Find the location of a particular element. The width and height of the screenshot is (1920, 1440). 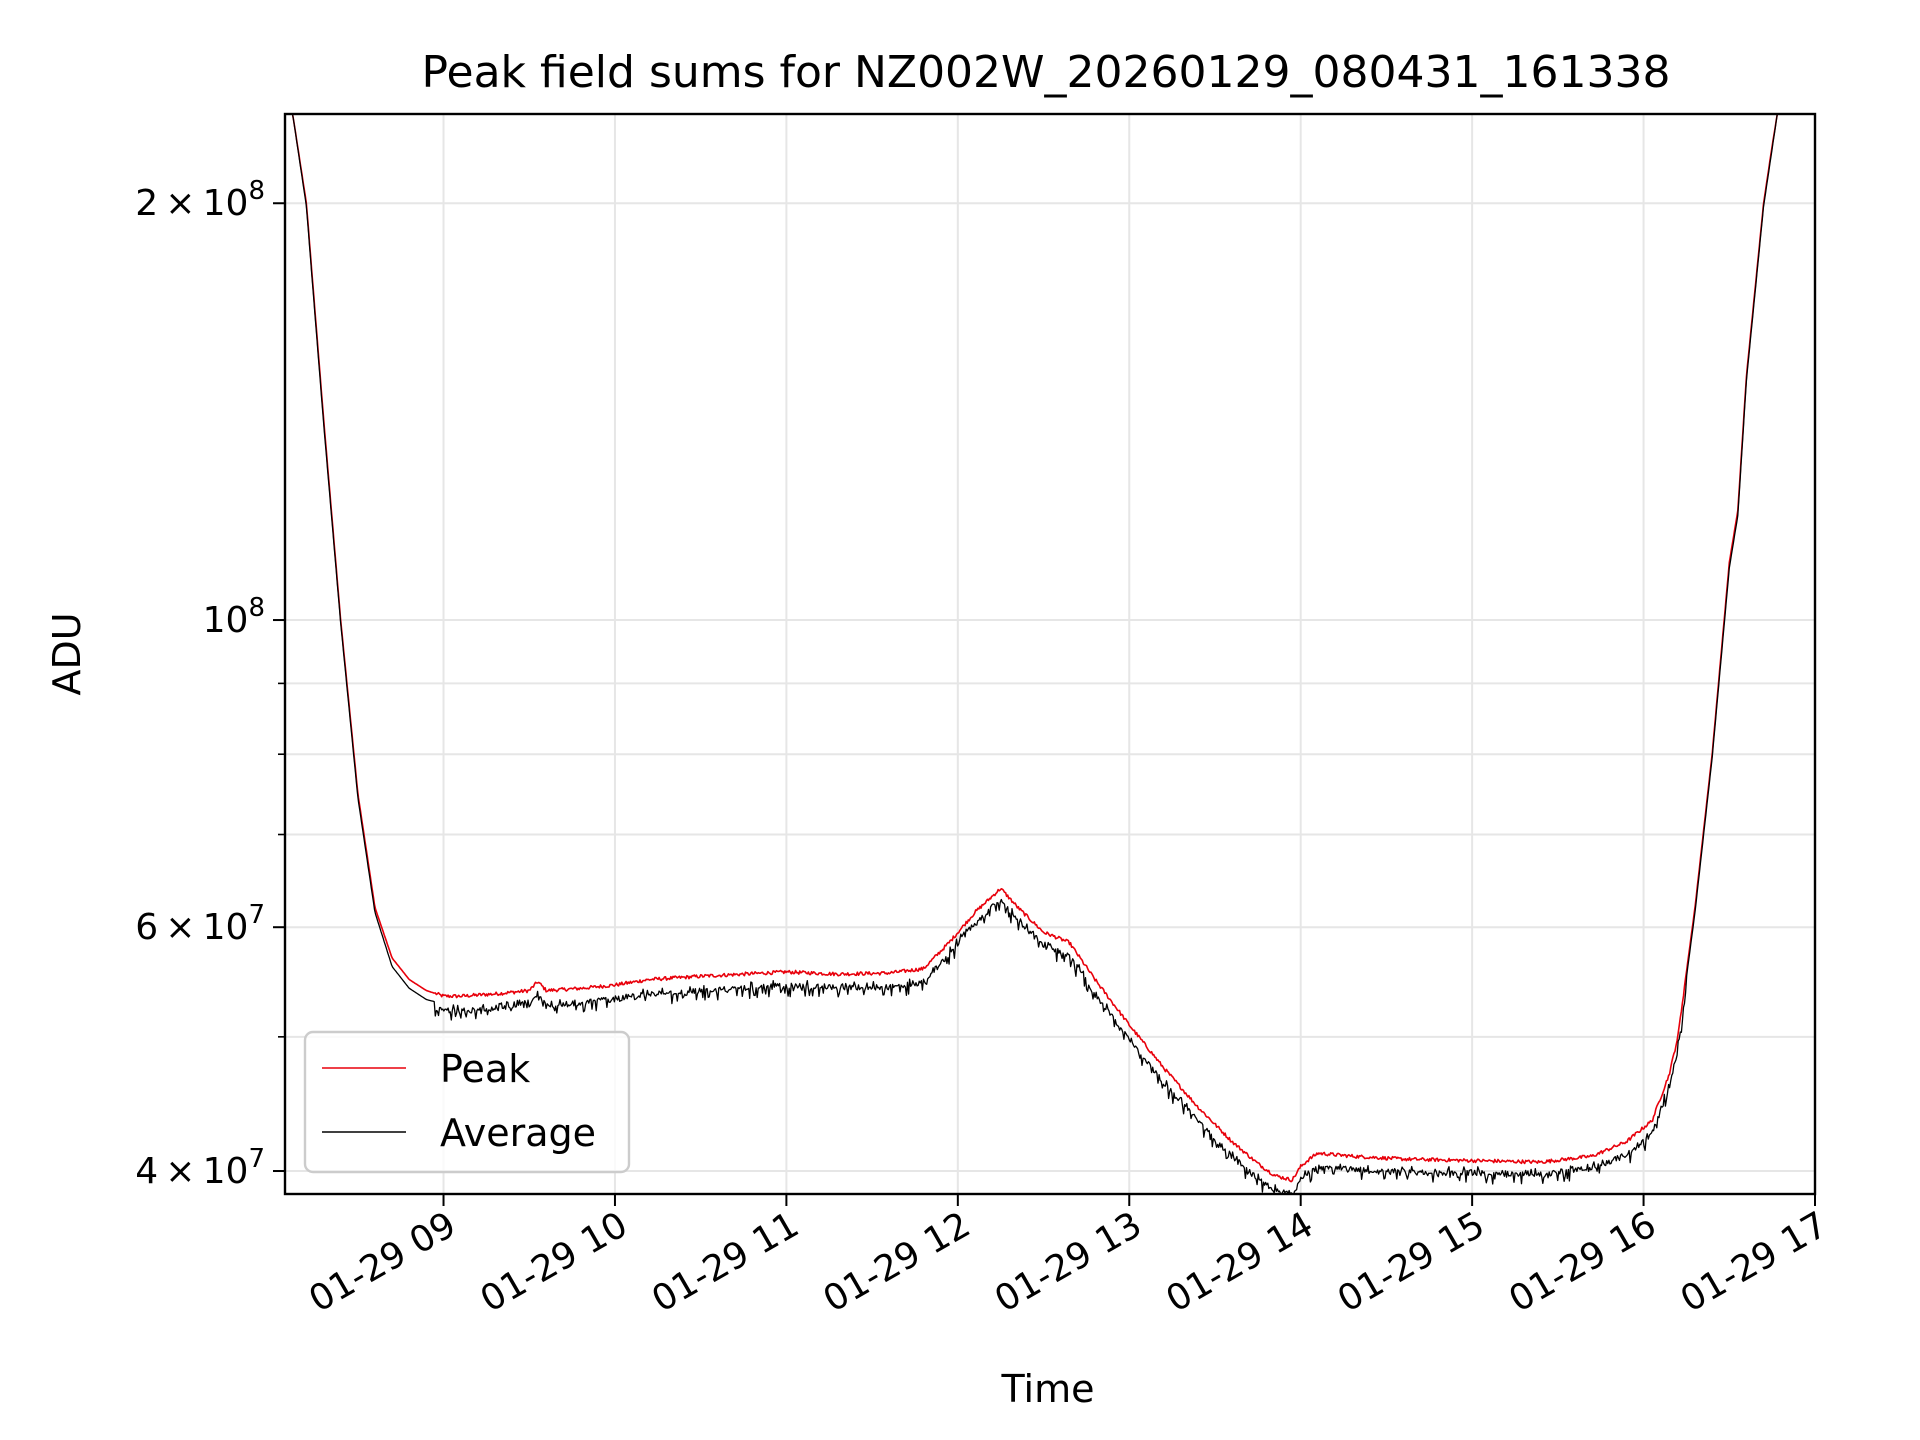

y-tick-label: 108 is located at coordinates (234, 617).